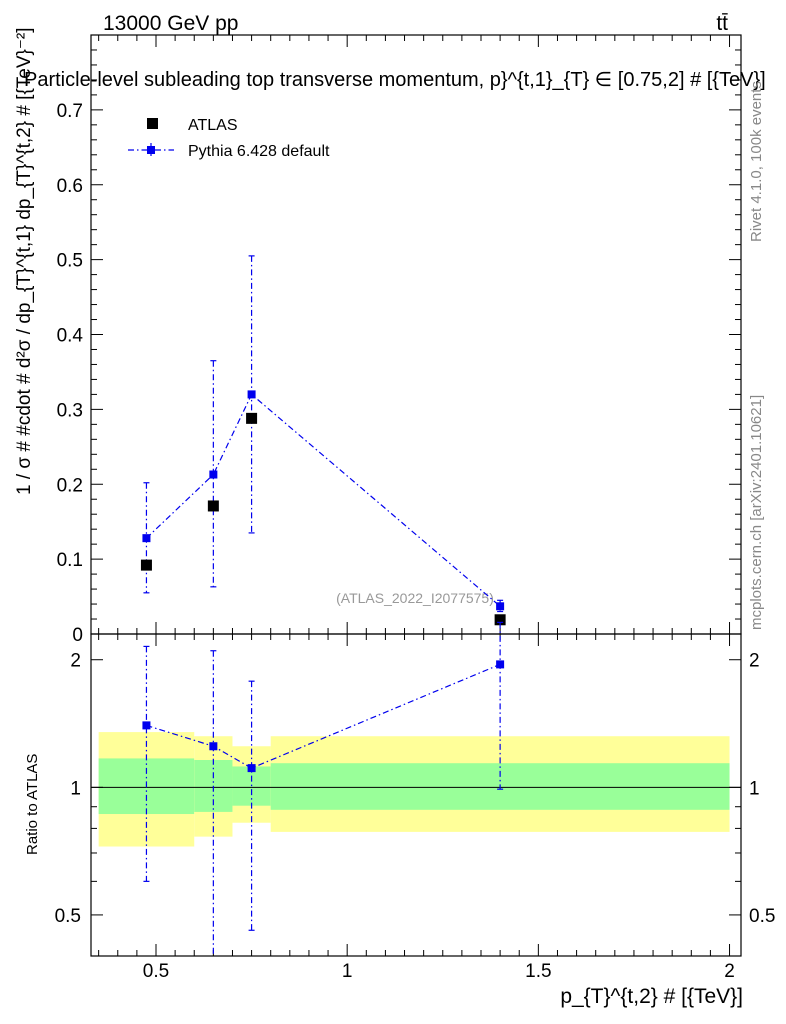 Image resolution: width=786 pixels, height=1024 pixels. Describe the element at coordinates (754, 661) in the screenshot. I see `ratio-y-tick-label-right: 2` at that location.